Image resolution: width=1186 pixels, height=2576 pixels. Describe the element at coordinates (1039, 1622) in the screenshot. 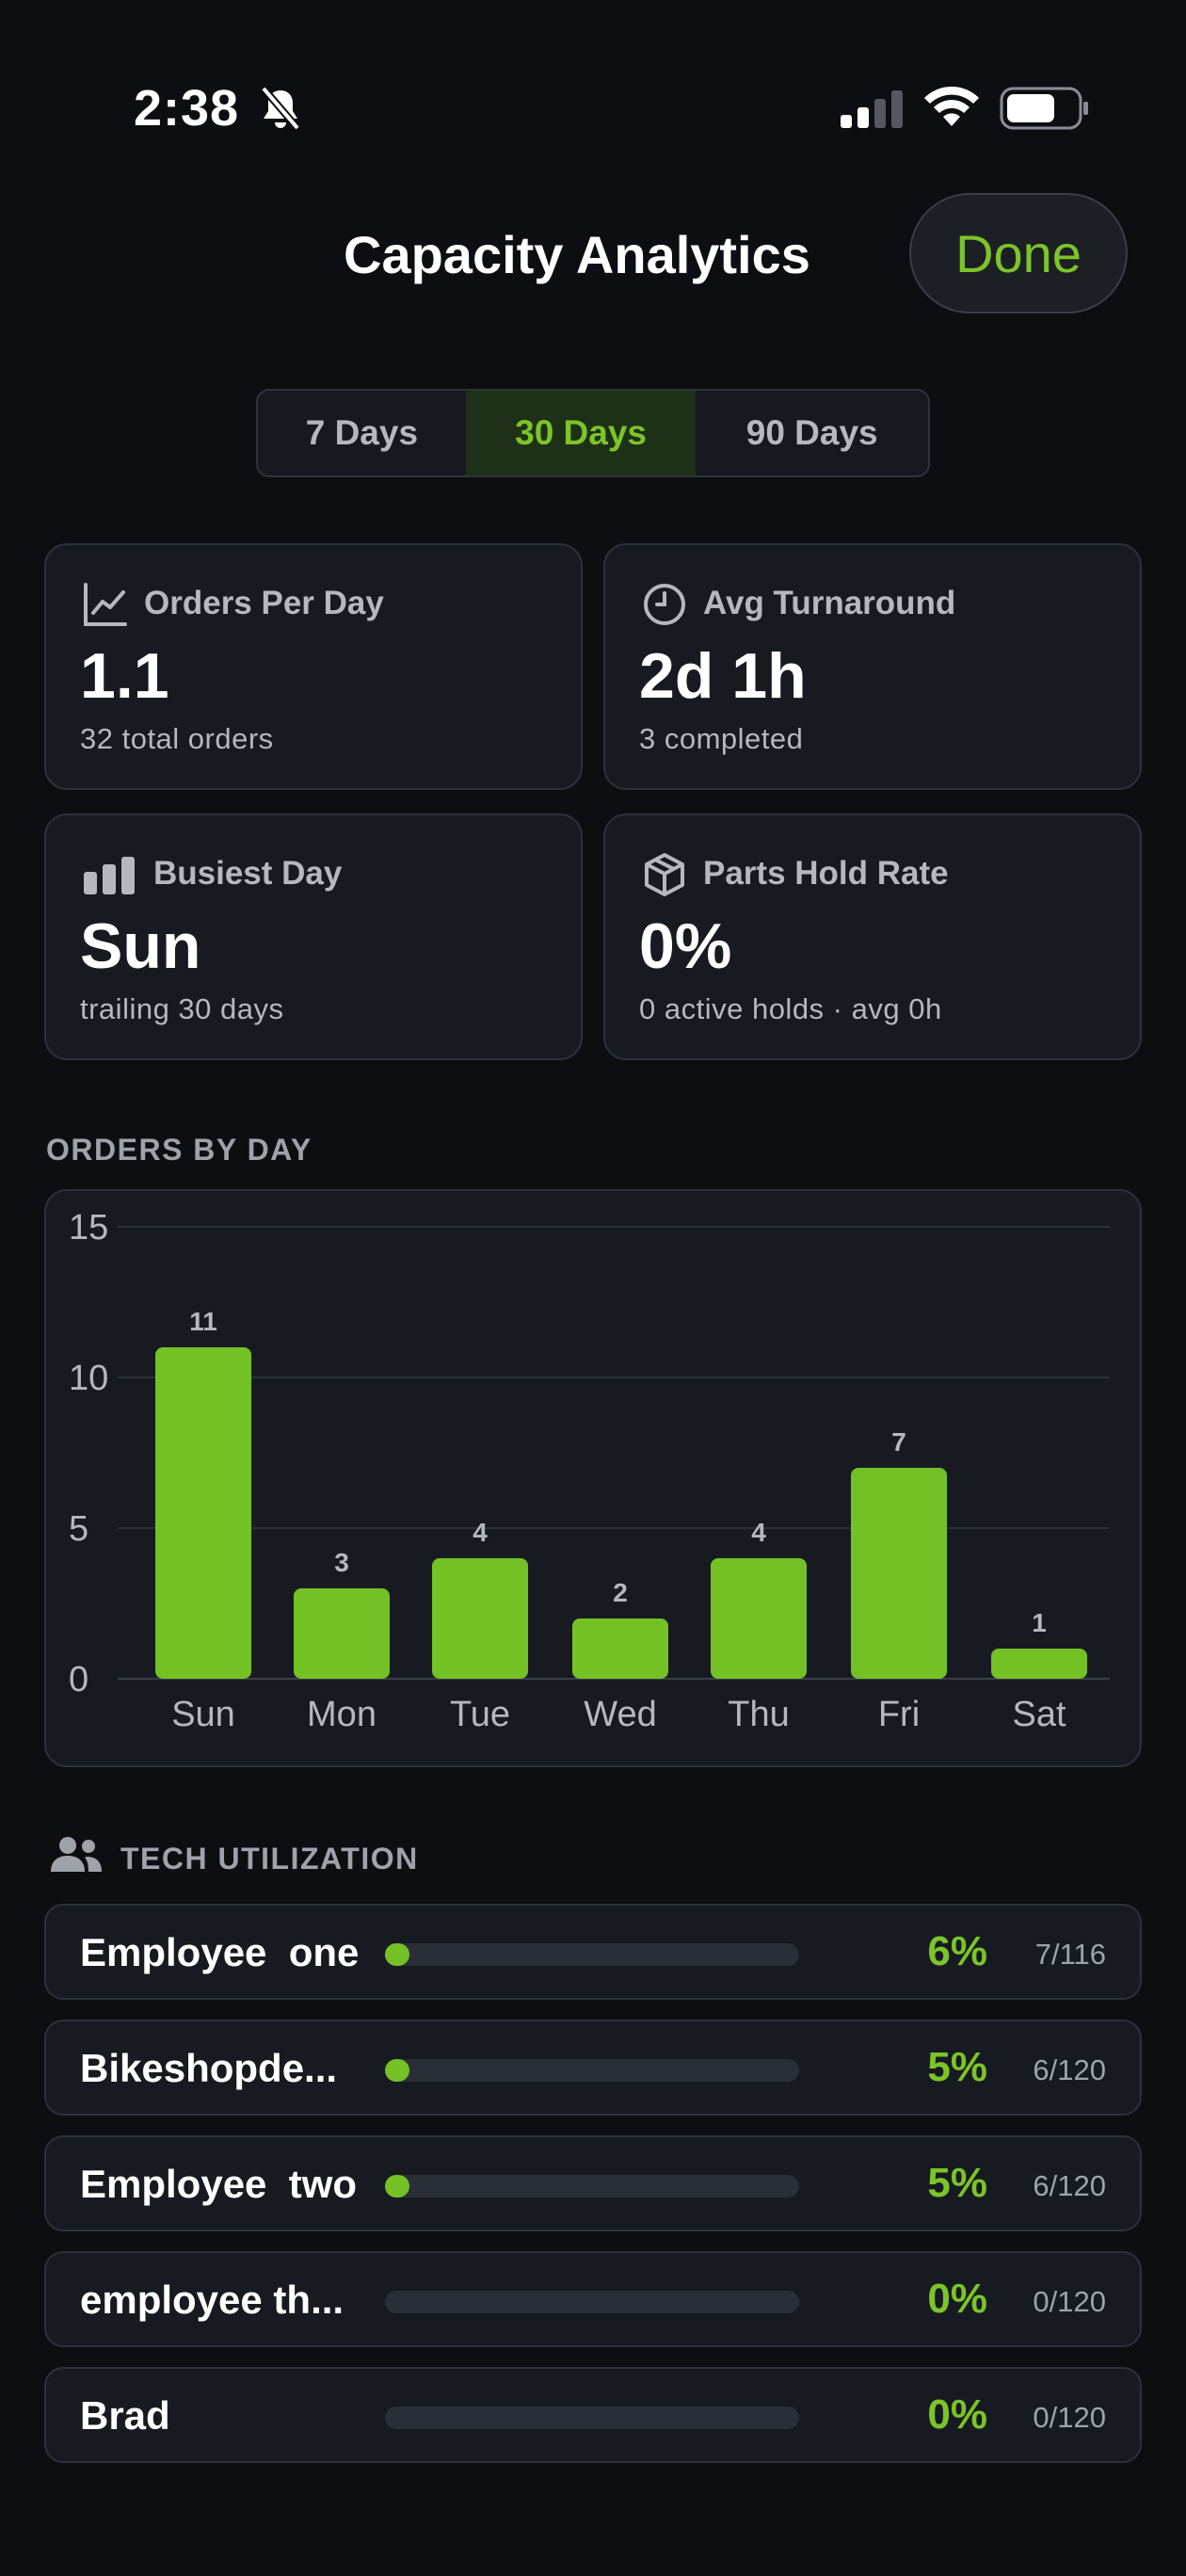

I see `data-label: 1` at that location.